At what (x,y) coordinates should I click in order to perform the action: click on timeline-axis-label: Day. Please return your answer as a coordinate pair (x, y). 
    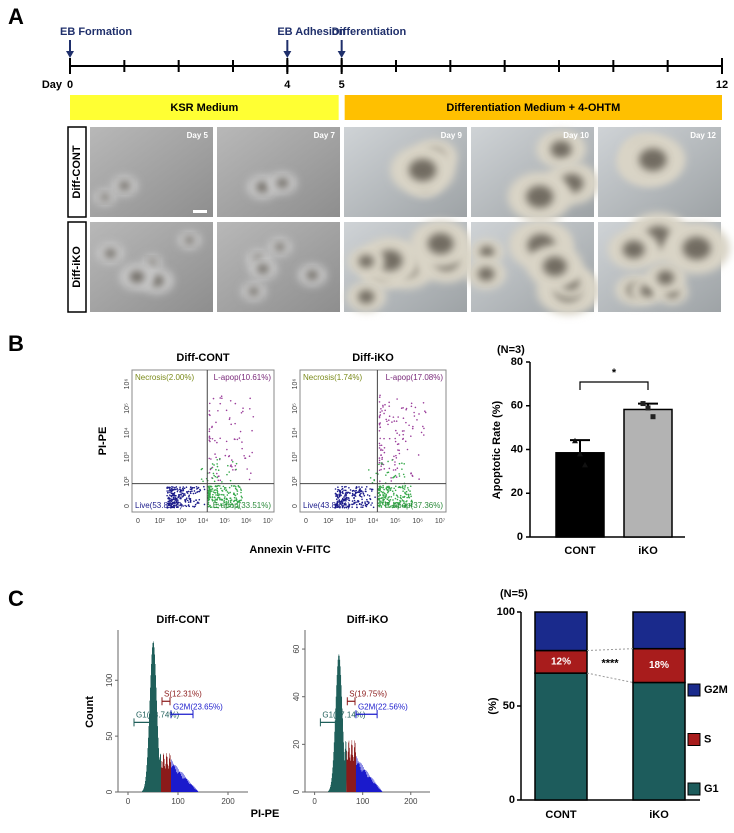
    Looking at the image, I should click on (52, 85).